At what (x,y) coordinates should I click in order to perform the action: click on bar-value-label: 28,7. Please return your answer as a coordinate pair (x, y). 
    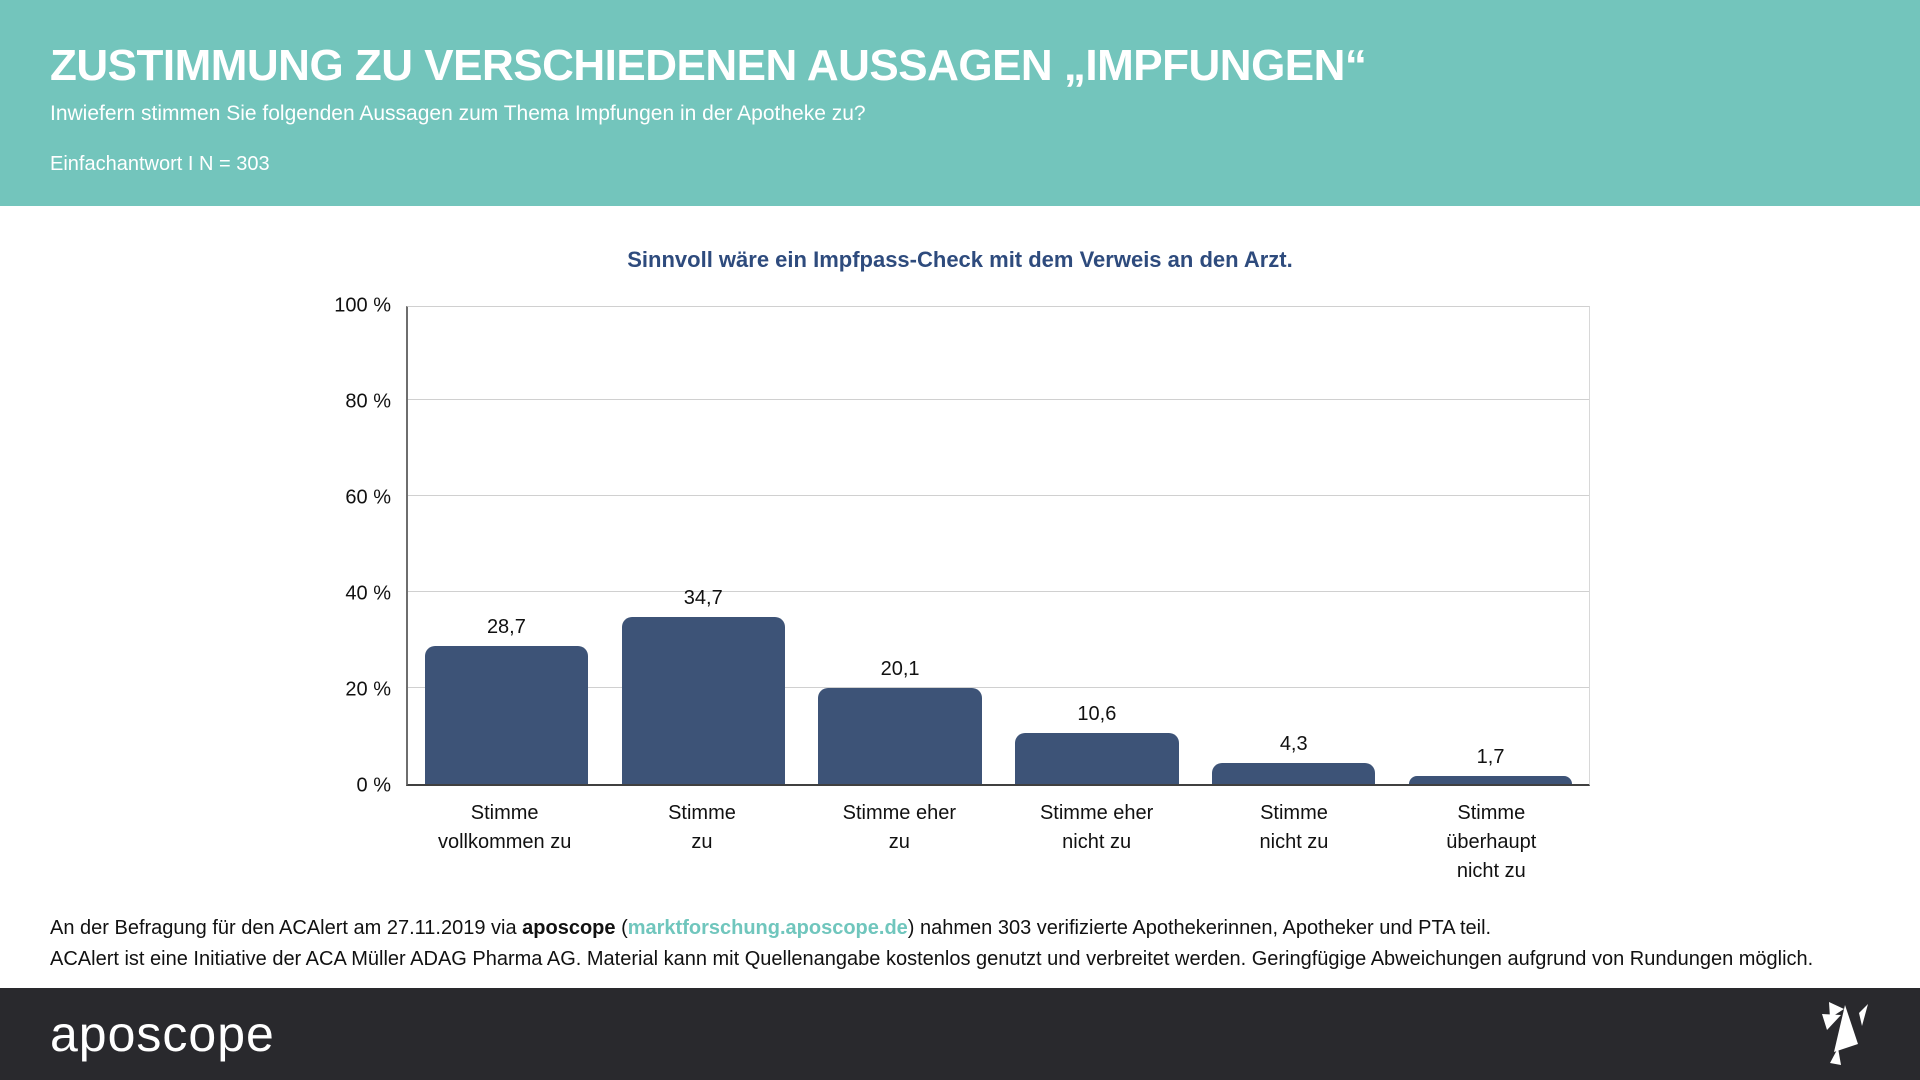
    Looking at the image, I should click on (506, 627).